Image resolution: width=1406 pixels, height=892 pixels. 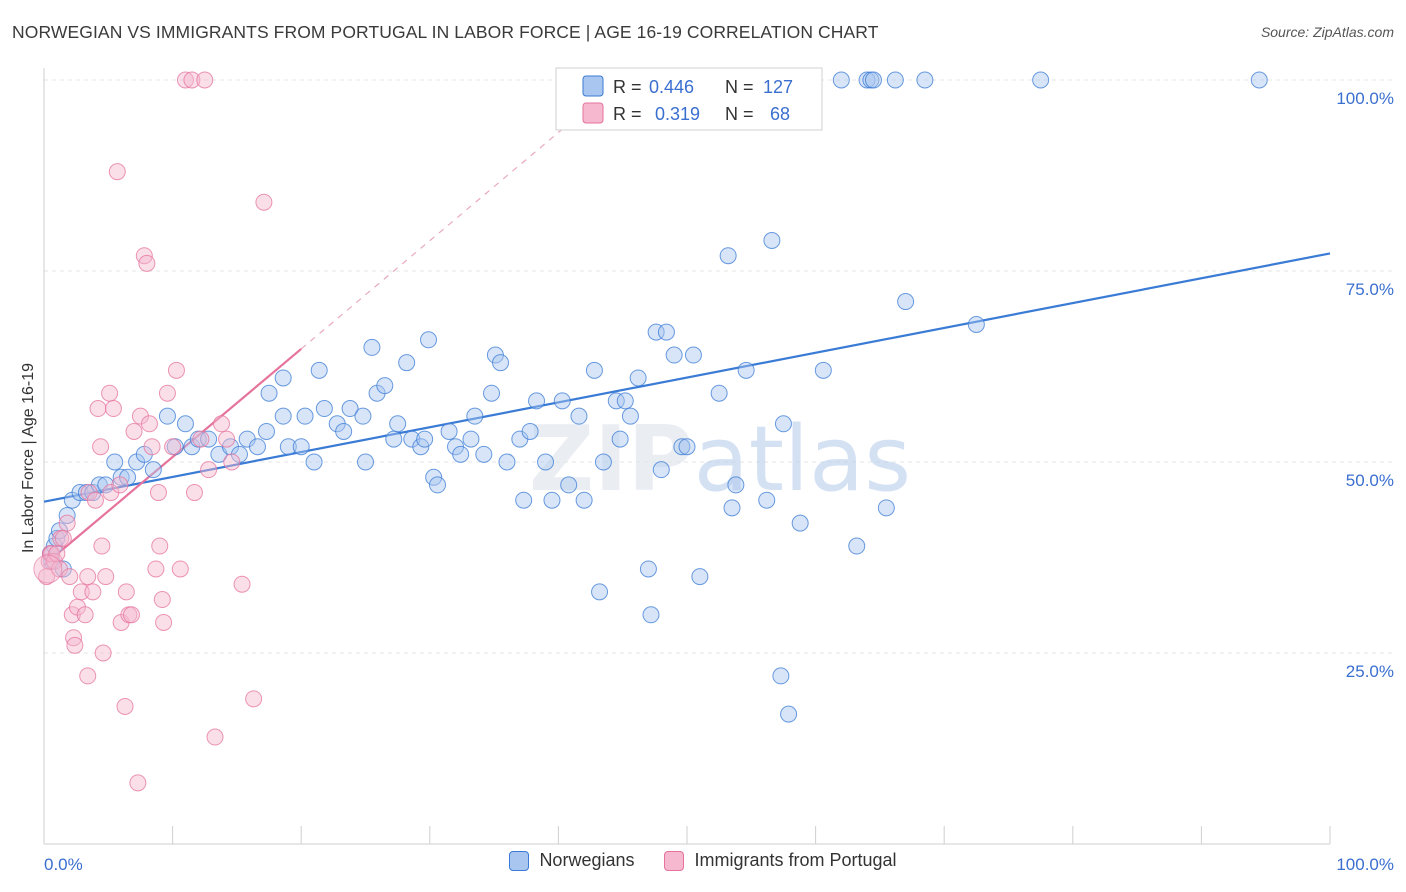 What do you see at coordinates (1365, 864) in the screenshot?
I see `x-tick-label-max: 100.0%` at bounding box center [1365, 864].